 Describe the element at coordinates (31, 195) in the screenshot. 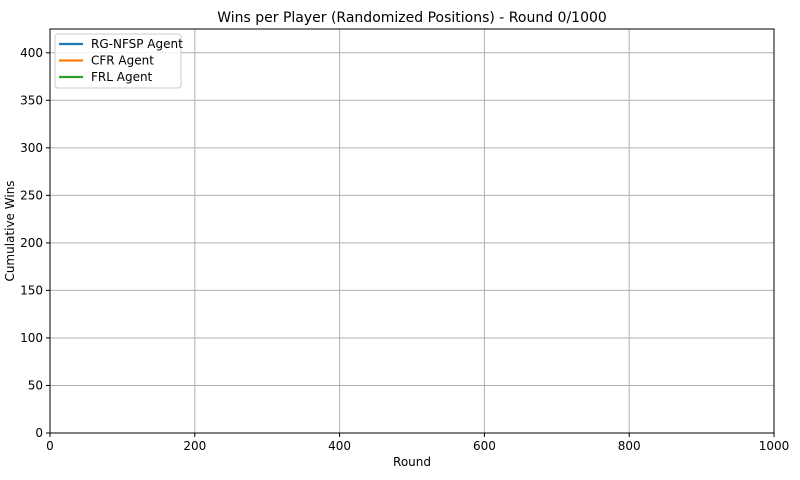

I see `y-tick-label: 250` at that location.